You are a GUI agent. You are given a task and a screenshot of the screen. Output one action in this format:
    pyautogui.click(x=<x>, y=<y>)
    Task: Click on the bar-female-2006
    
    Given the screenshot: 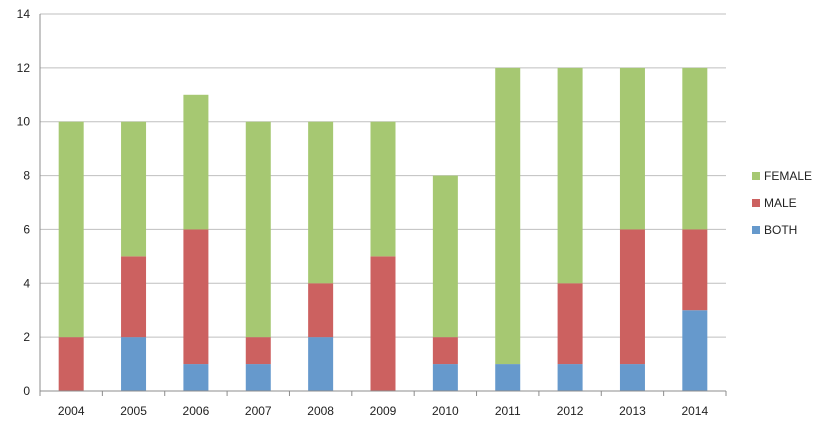 What is the action you would take?
    pyautogui.click(x=196, y=162)
    